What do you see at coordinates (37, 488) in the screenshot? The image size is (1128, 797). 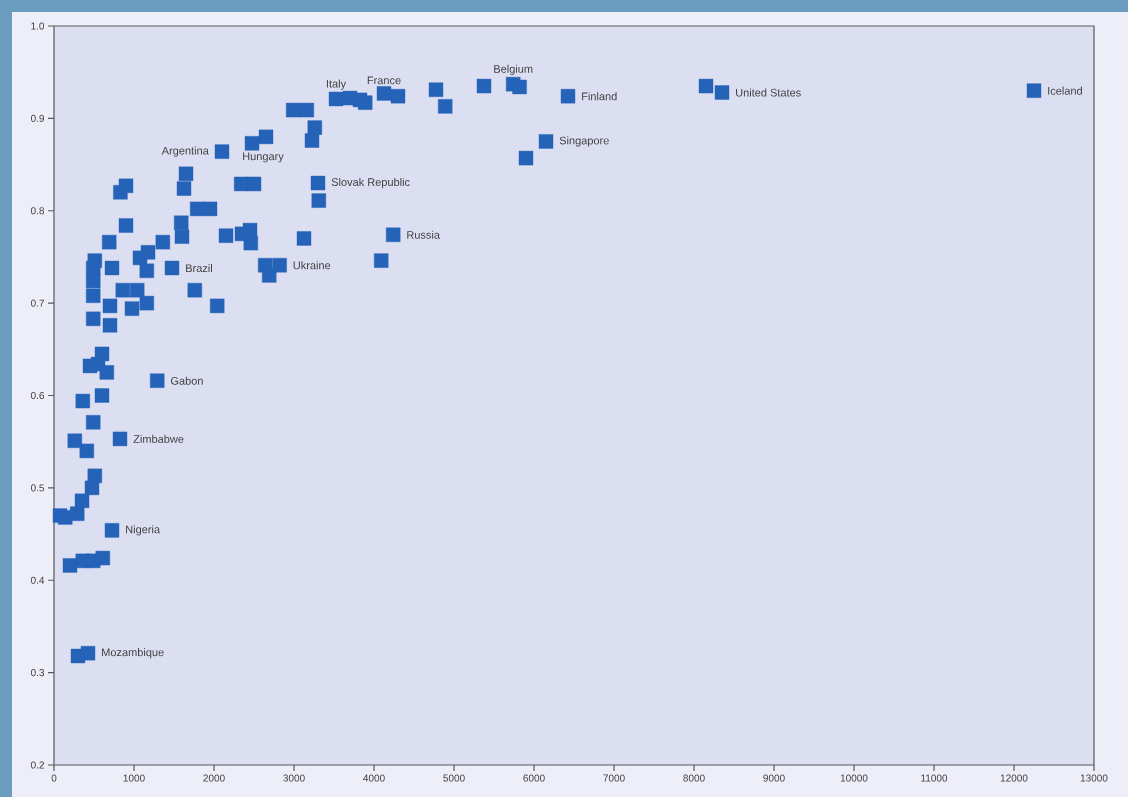 I see `y-tick-label: 0.5` at bounding box center [37, 488].